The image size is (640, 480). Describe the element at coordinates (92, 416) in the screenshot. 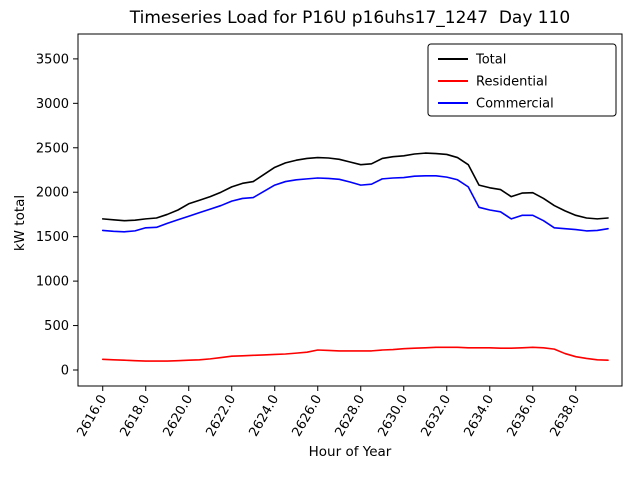

I see `x-tick-label: 2616.0` at that location.